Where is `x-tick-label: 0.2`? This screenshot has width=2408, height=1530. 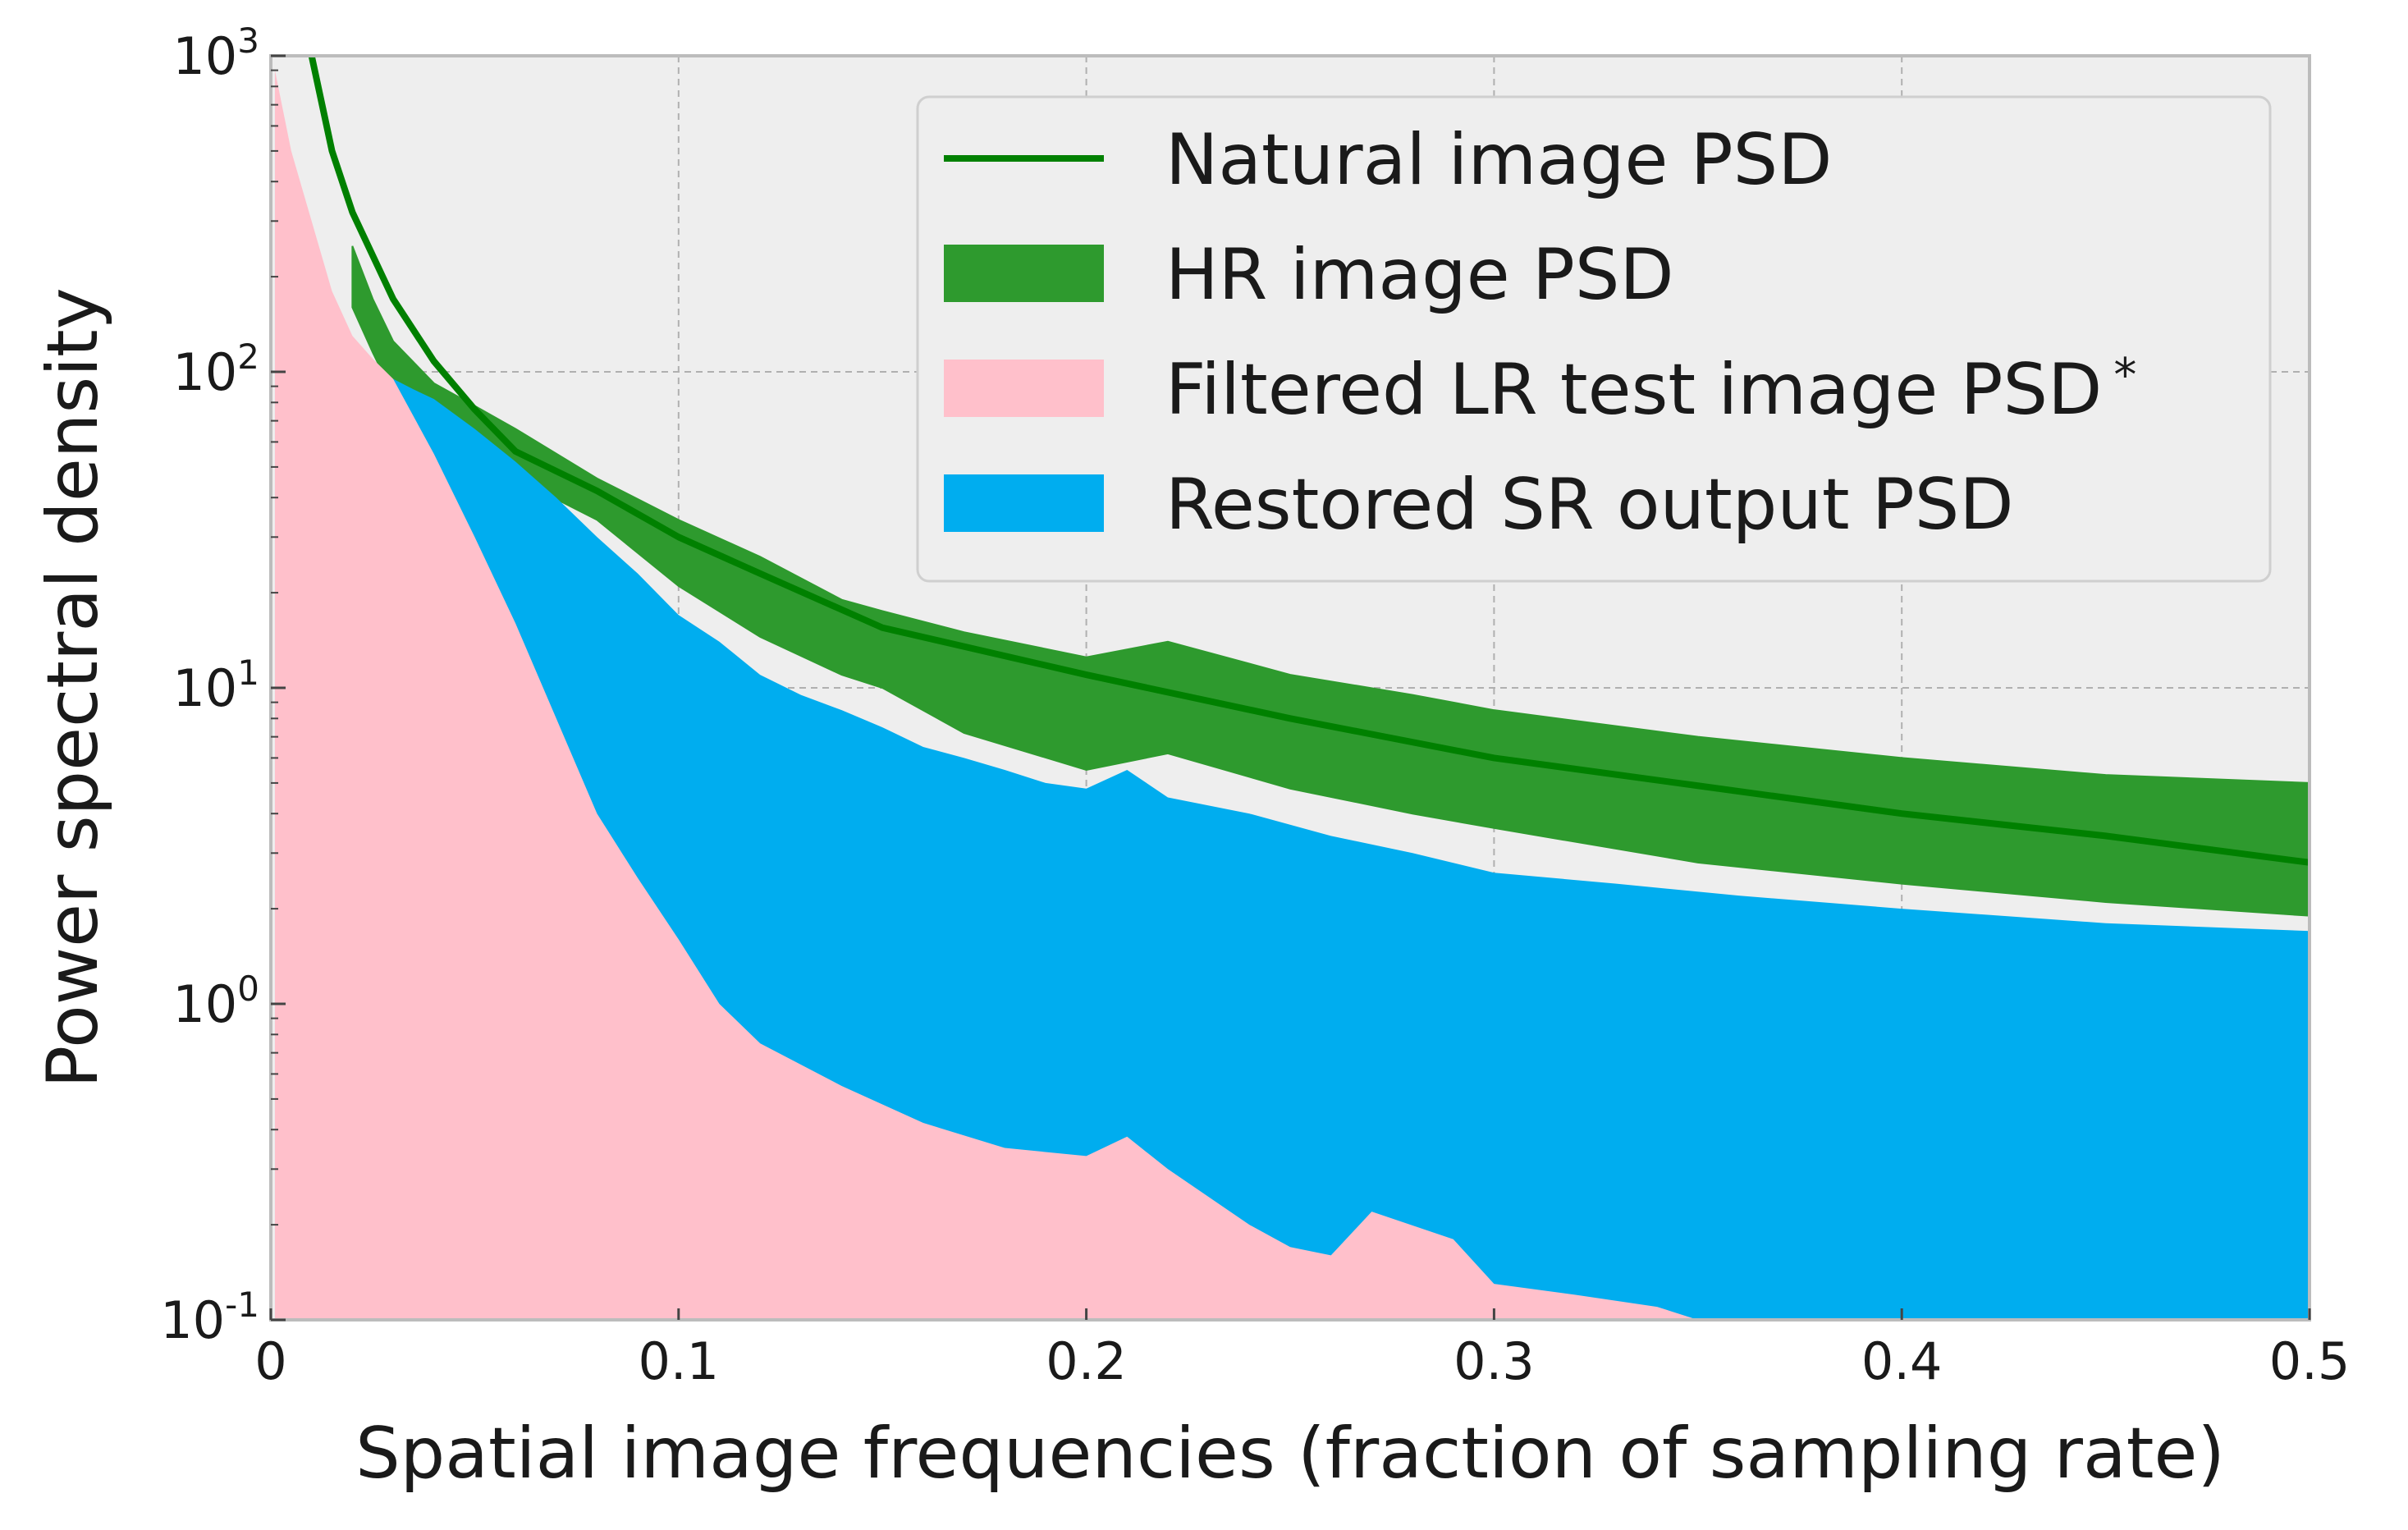 x-tick-label: 0.2 is located at coordinates (1086, 1361).